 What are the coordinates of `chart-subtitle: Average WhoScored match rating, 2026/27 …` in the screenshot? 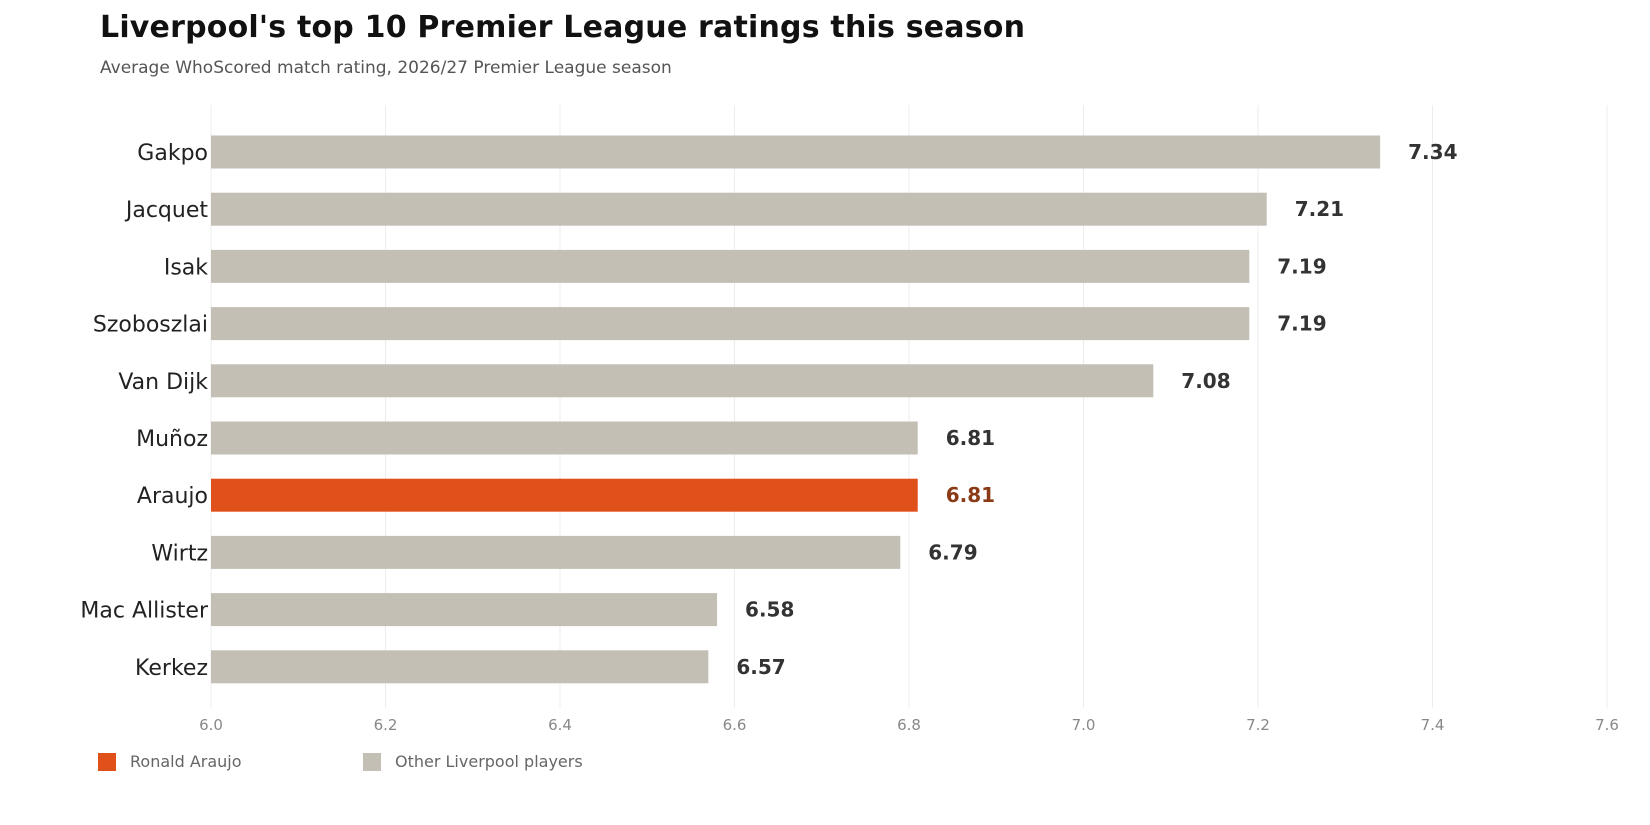 It's located at (386, 68).